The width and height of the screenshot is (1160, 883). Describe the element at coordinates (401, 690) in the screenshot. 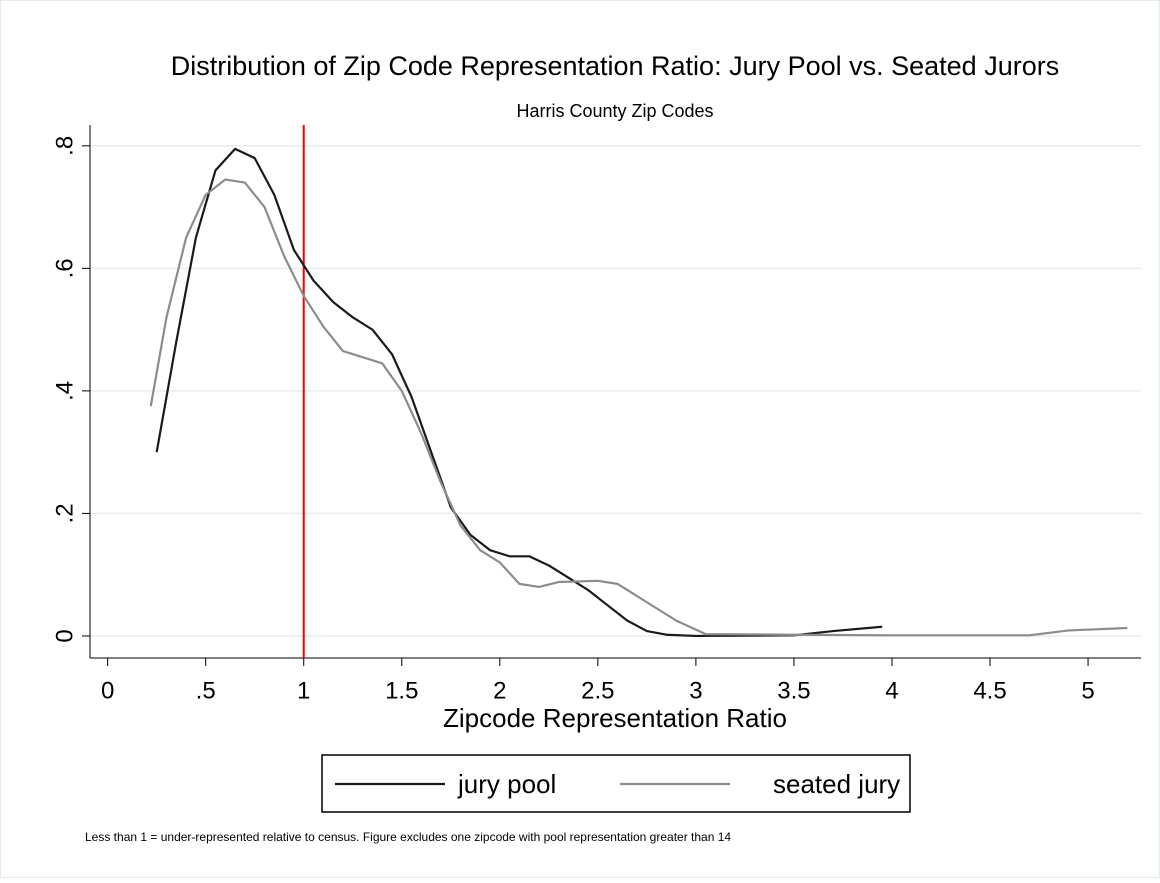

I see `x-tick-label: 1.5` at that location.